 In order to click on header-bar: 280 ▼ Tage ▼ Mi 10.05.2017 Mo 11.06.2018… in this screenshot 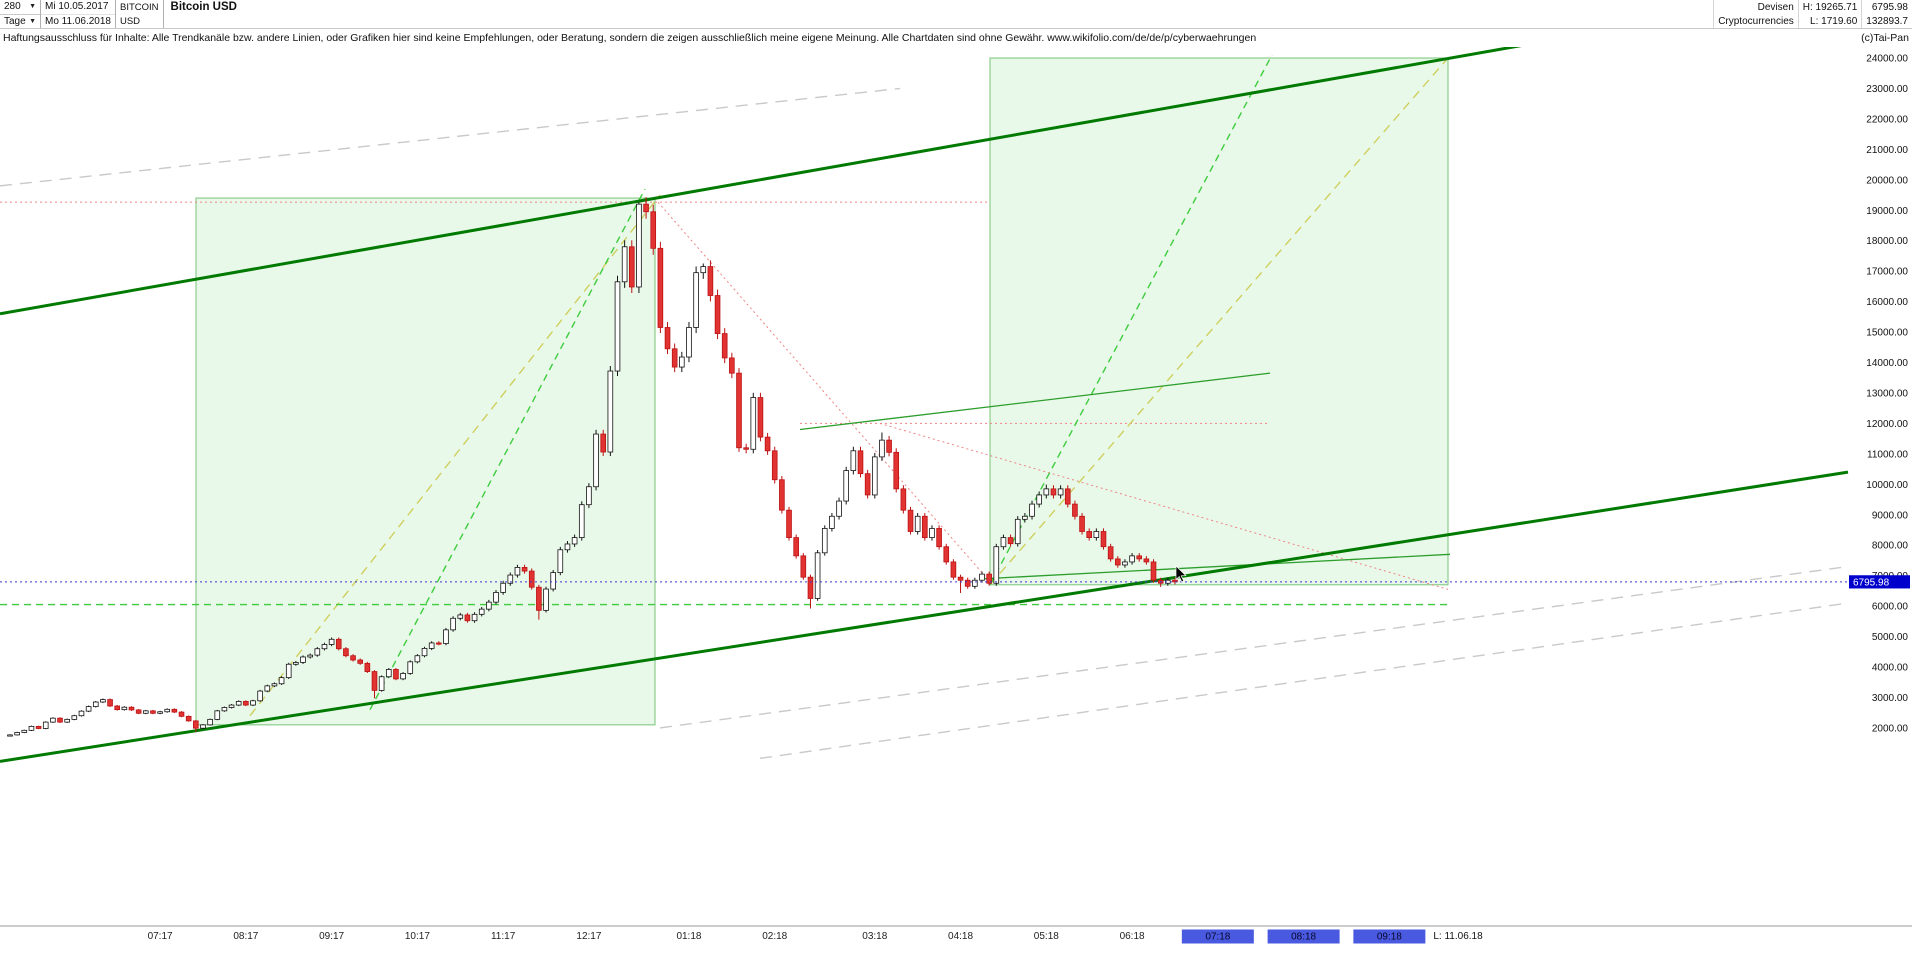, I will do `click(956, 14)`.